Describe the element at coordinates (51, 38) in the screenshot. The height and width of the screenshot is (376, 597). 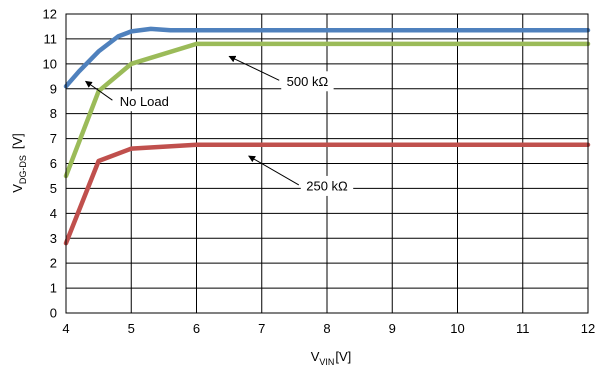
I see `y-tick-label: 11` at that location.